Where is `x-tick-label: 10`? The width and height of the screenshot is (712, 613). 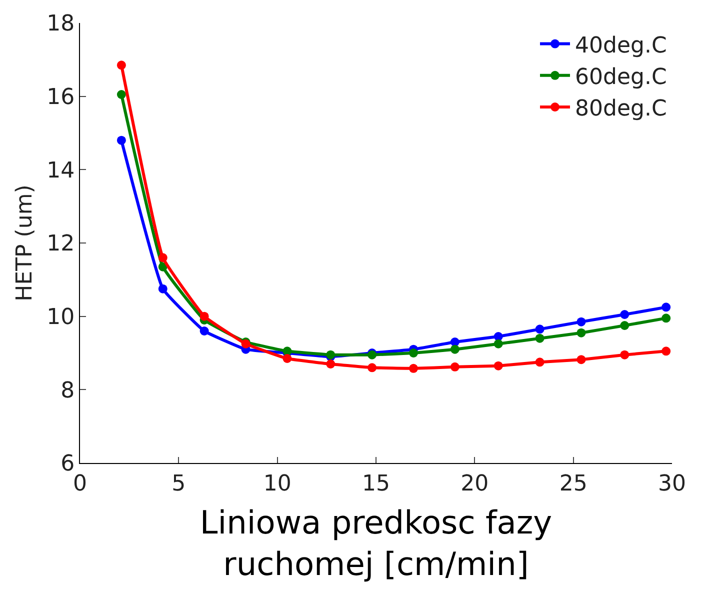
x-tick-label: 10 is located at coordinates (277, 483).